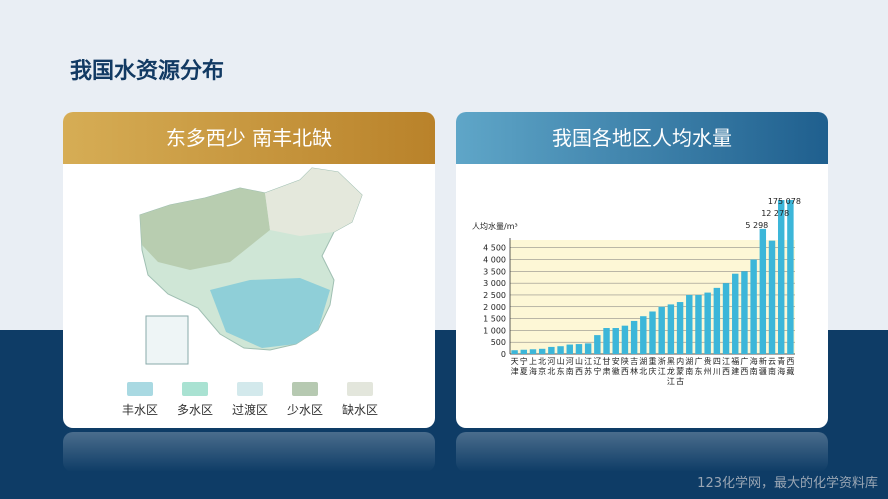 The width and height of the screenshot is (888, 499). I want to click on y-tick-label: 2 500, so click(494, 295).